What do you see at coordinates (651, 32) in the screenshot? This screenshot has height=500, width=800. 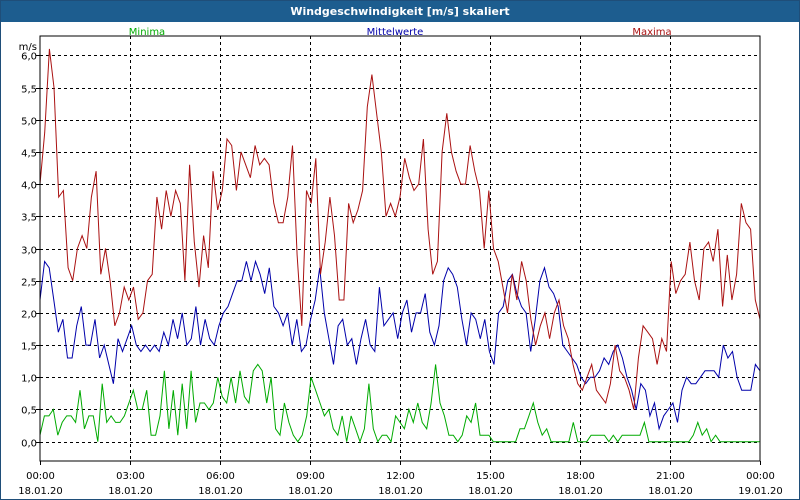 I see `legend-maxima: Maxima` at bounding box center [651, 32].